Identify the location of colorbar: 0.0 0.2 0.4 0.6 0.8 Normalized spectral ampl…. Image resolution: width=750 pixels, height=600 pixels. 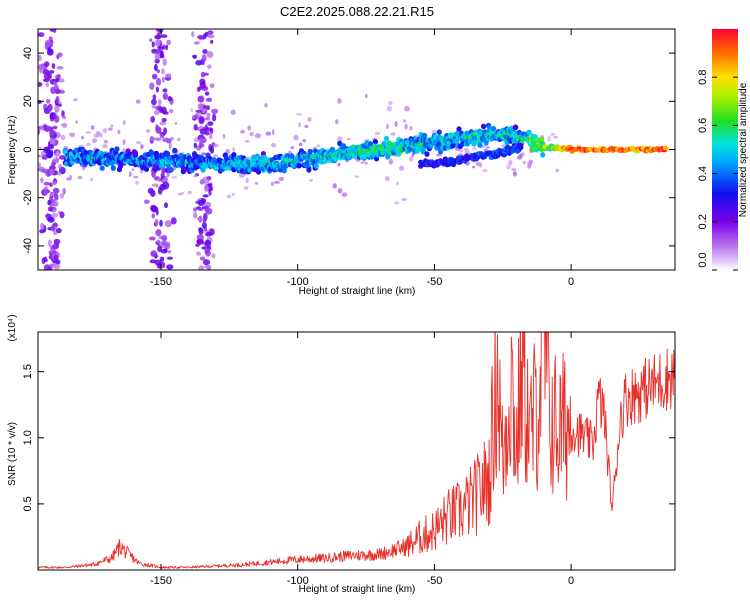
(723, 150).